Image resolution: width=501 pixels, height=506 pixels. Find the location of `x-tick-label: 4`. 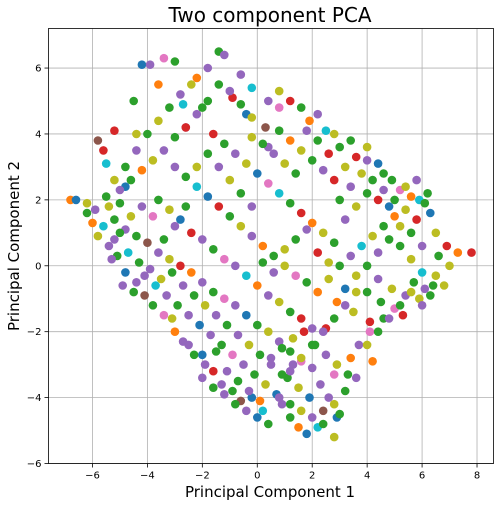

x-tick-label: 4 is located at coordinates (367, 476).